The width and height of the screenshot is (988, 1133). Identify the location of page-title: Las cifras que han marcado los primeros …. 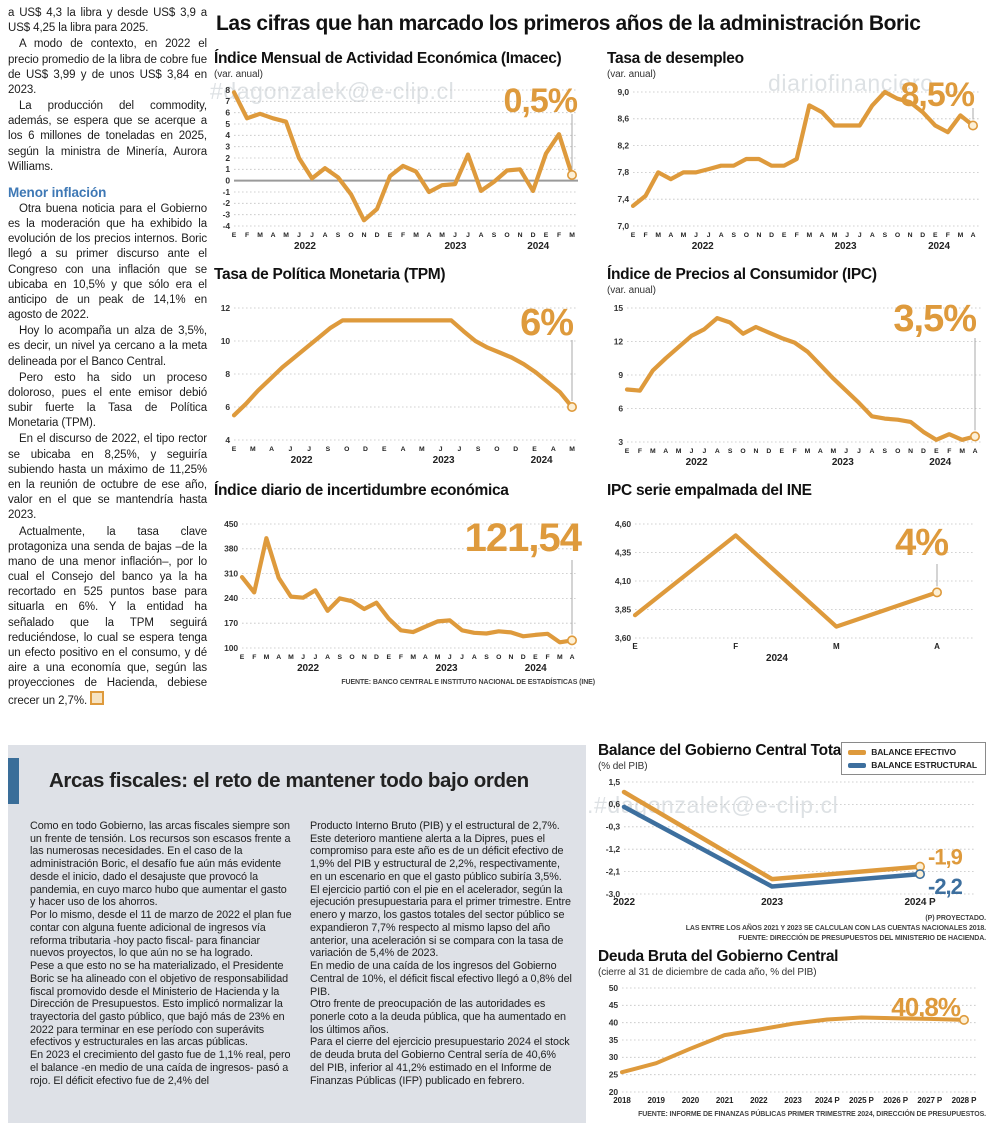
(568, 23).